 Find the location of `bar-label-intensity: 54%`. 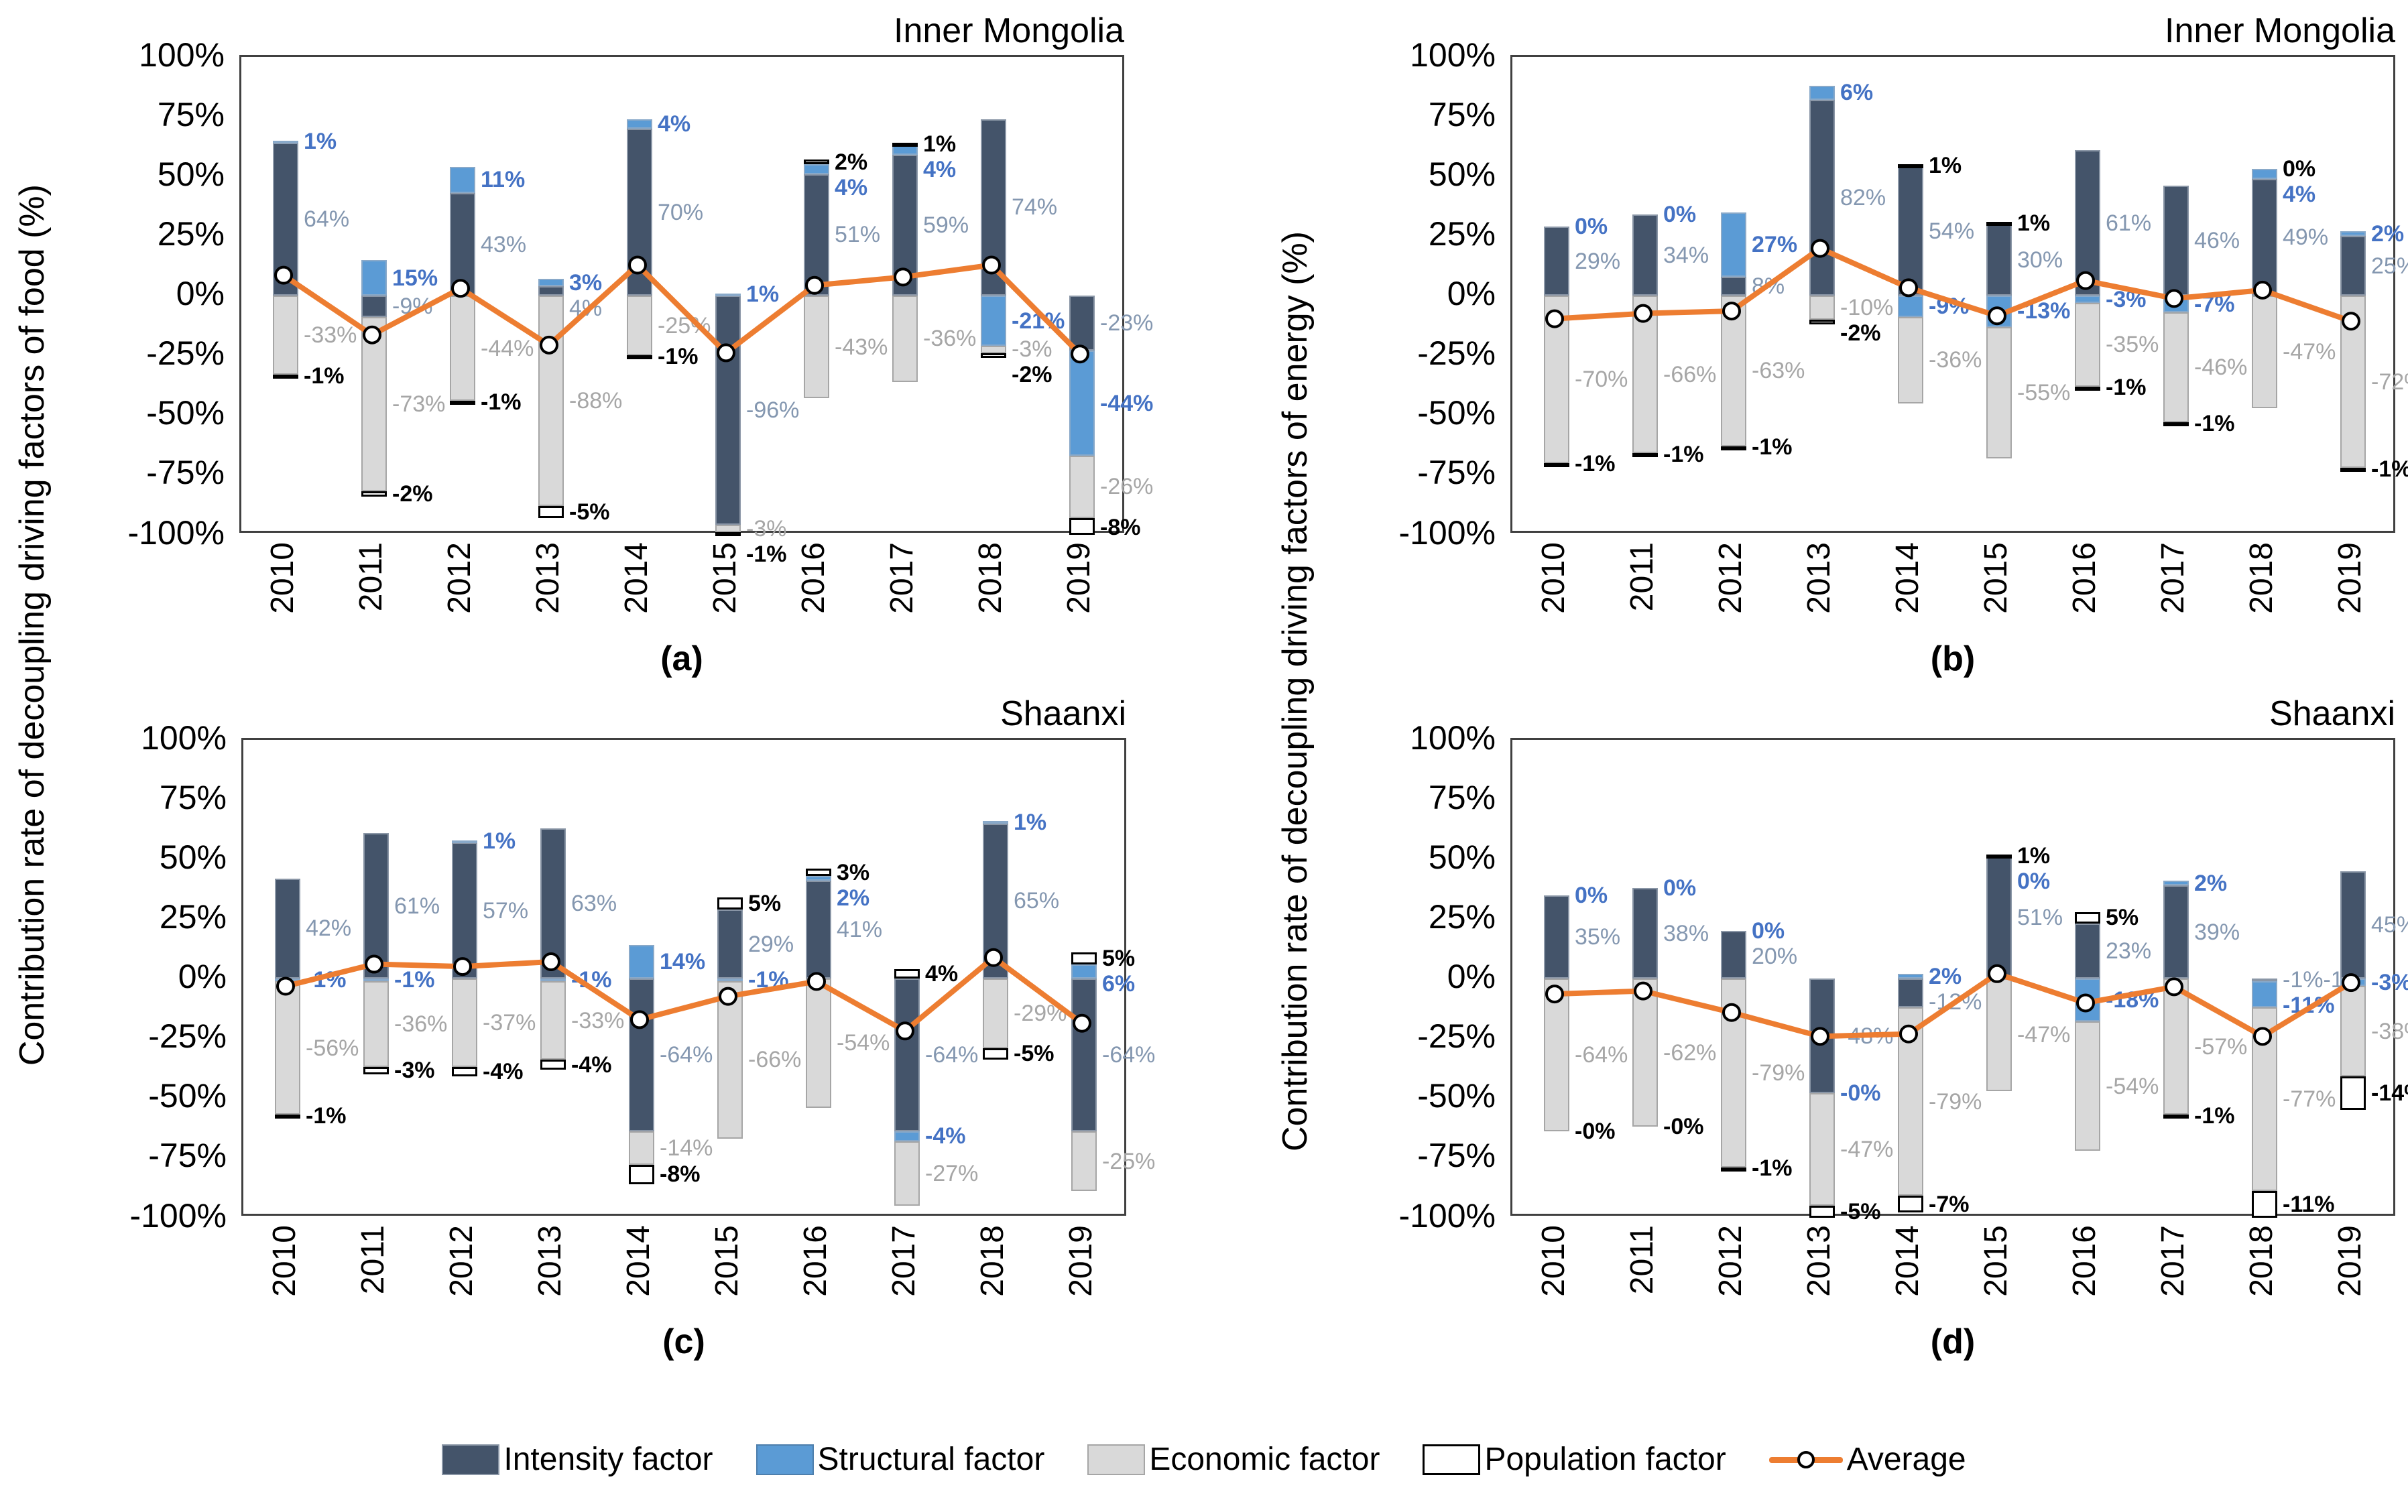

bar-label-intensity: 54% is located at coordinates (1952, 232).